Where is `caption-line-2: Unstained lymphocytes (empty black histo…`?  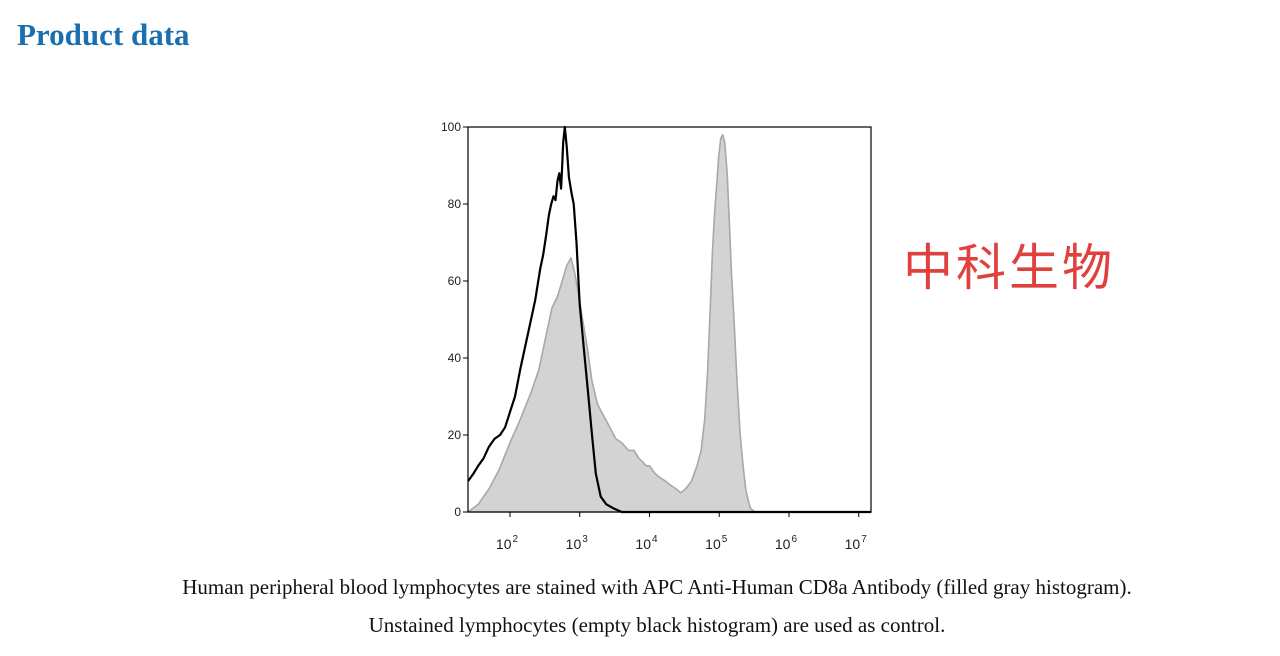
caption-line-2: Unstained lymphocytes (empty black histo… is located at coordinates (657, 625).